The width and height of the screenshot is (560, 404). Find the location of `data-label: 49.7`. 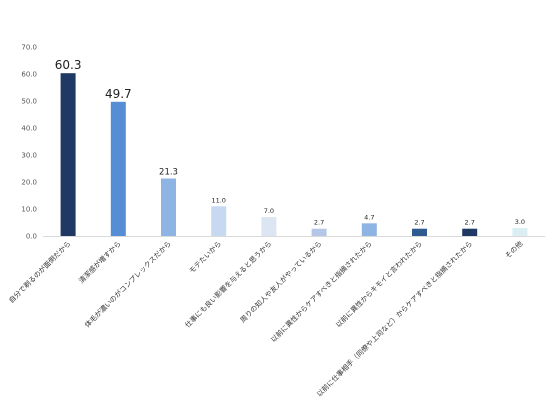

data-label: 49.7 is located at coordinates (118, 94).